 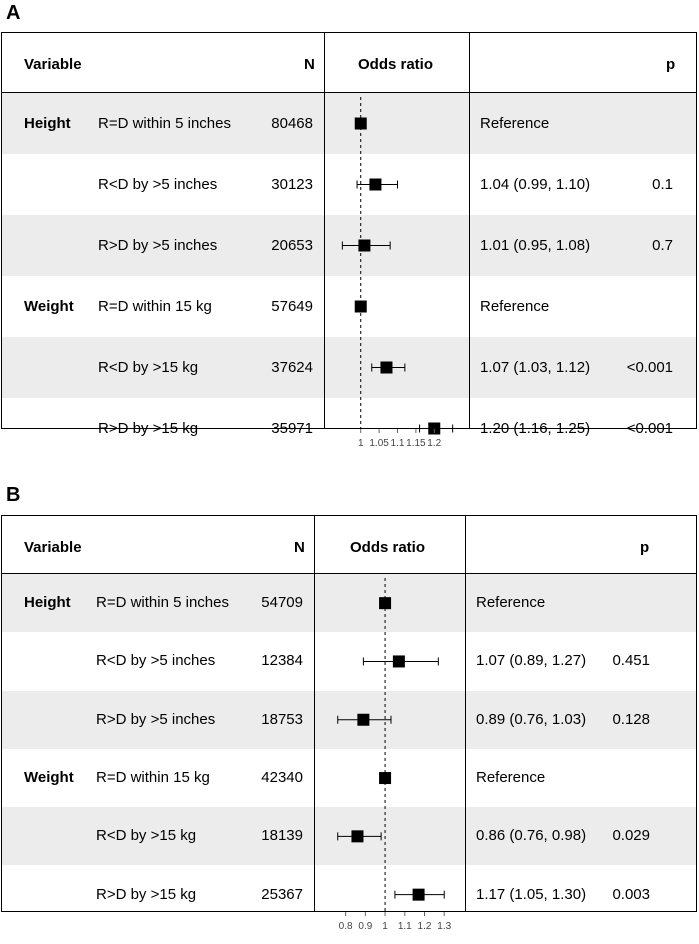 I want to click on table-row: Height R=D within 5 inches 54709 Reference, so click(x=349, y=603).